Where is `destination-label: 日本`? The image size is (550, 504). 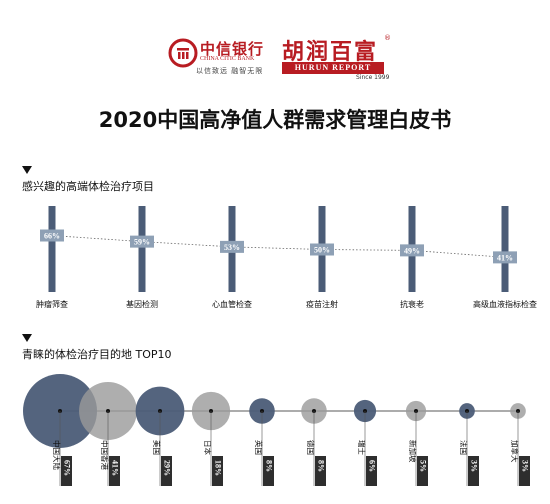 destination-label: 日本 is located at coordinates (208, 447).